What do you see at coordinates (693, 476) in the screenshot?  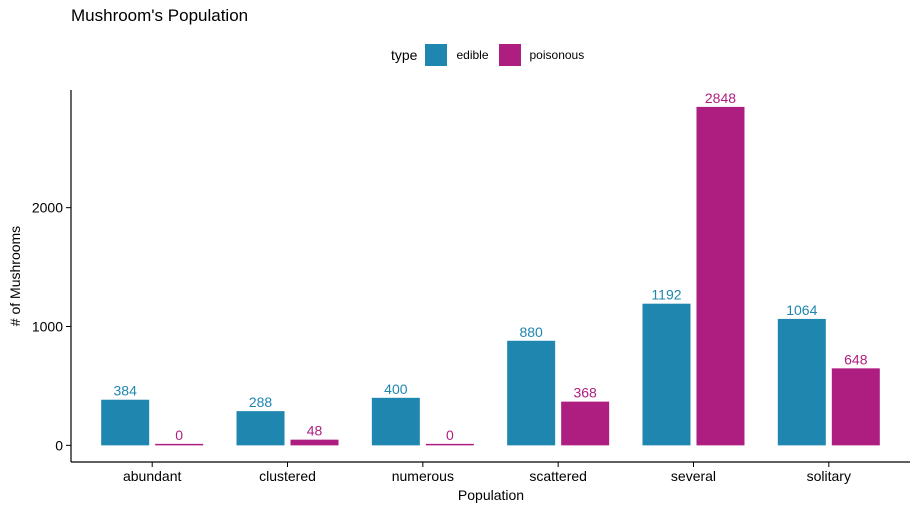 I see `x-tick-label: several` at bounding box center [693, 476].